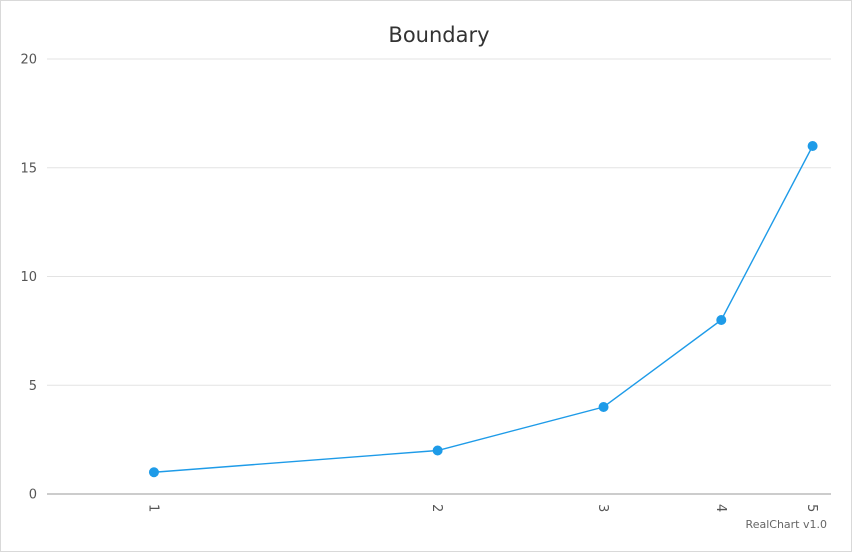 Image resolution: width=852 pixels, height=552 pixels. Describe the element at coordinates (786, 524) in the screenshot. I see `chart-credit: RealChart v1.0` at that location.